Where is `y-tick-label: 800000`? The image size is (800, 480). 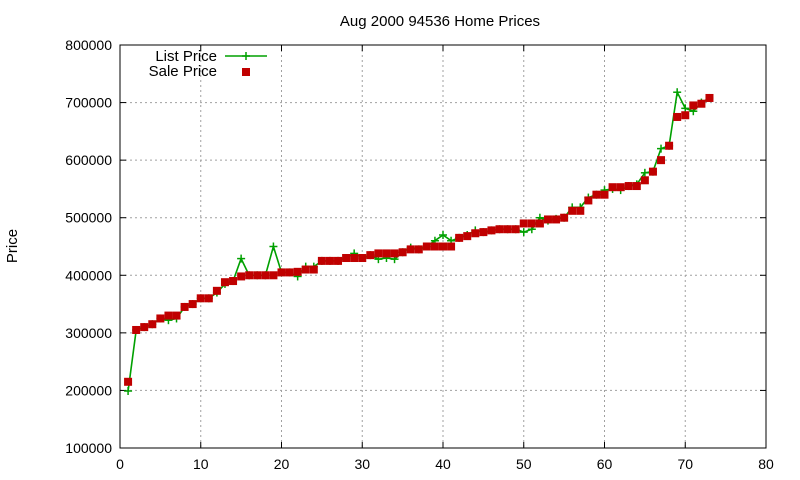
y-tick-label: 800000 is located at coordinates (88, 45).